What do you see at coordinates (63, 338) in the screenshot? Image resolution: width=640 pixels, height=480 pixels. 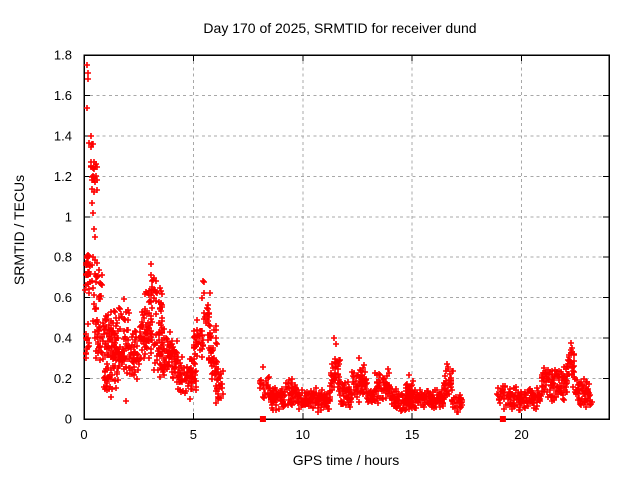 I see `y-tick-label: 0.4` at bounding box center [63, 338].